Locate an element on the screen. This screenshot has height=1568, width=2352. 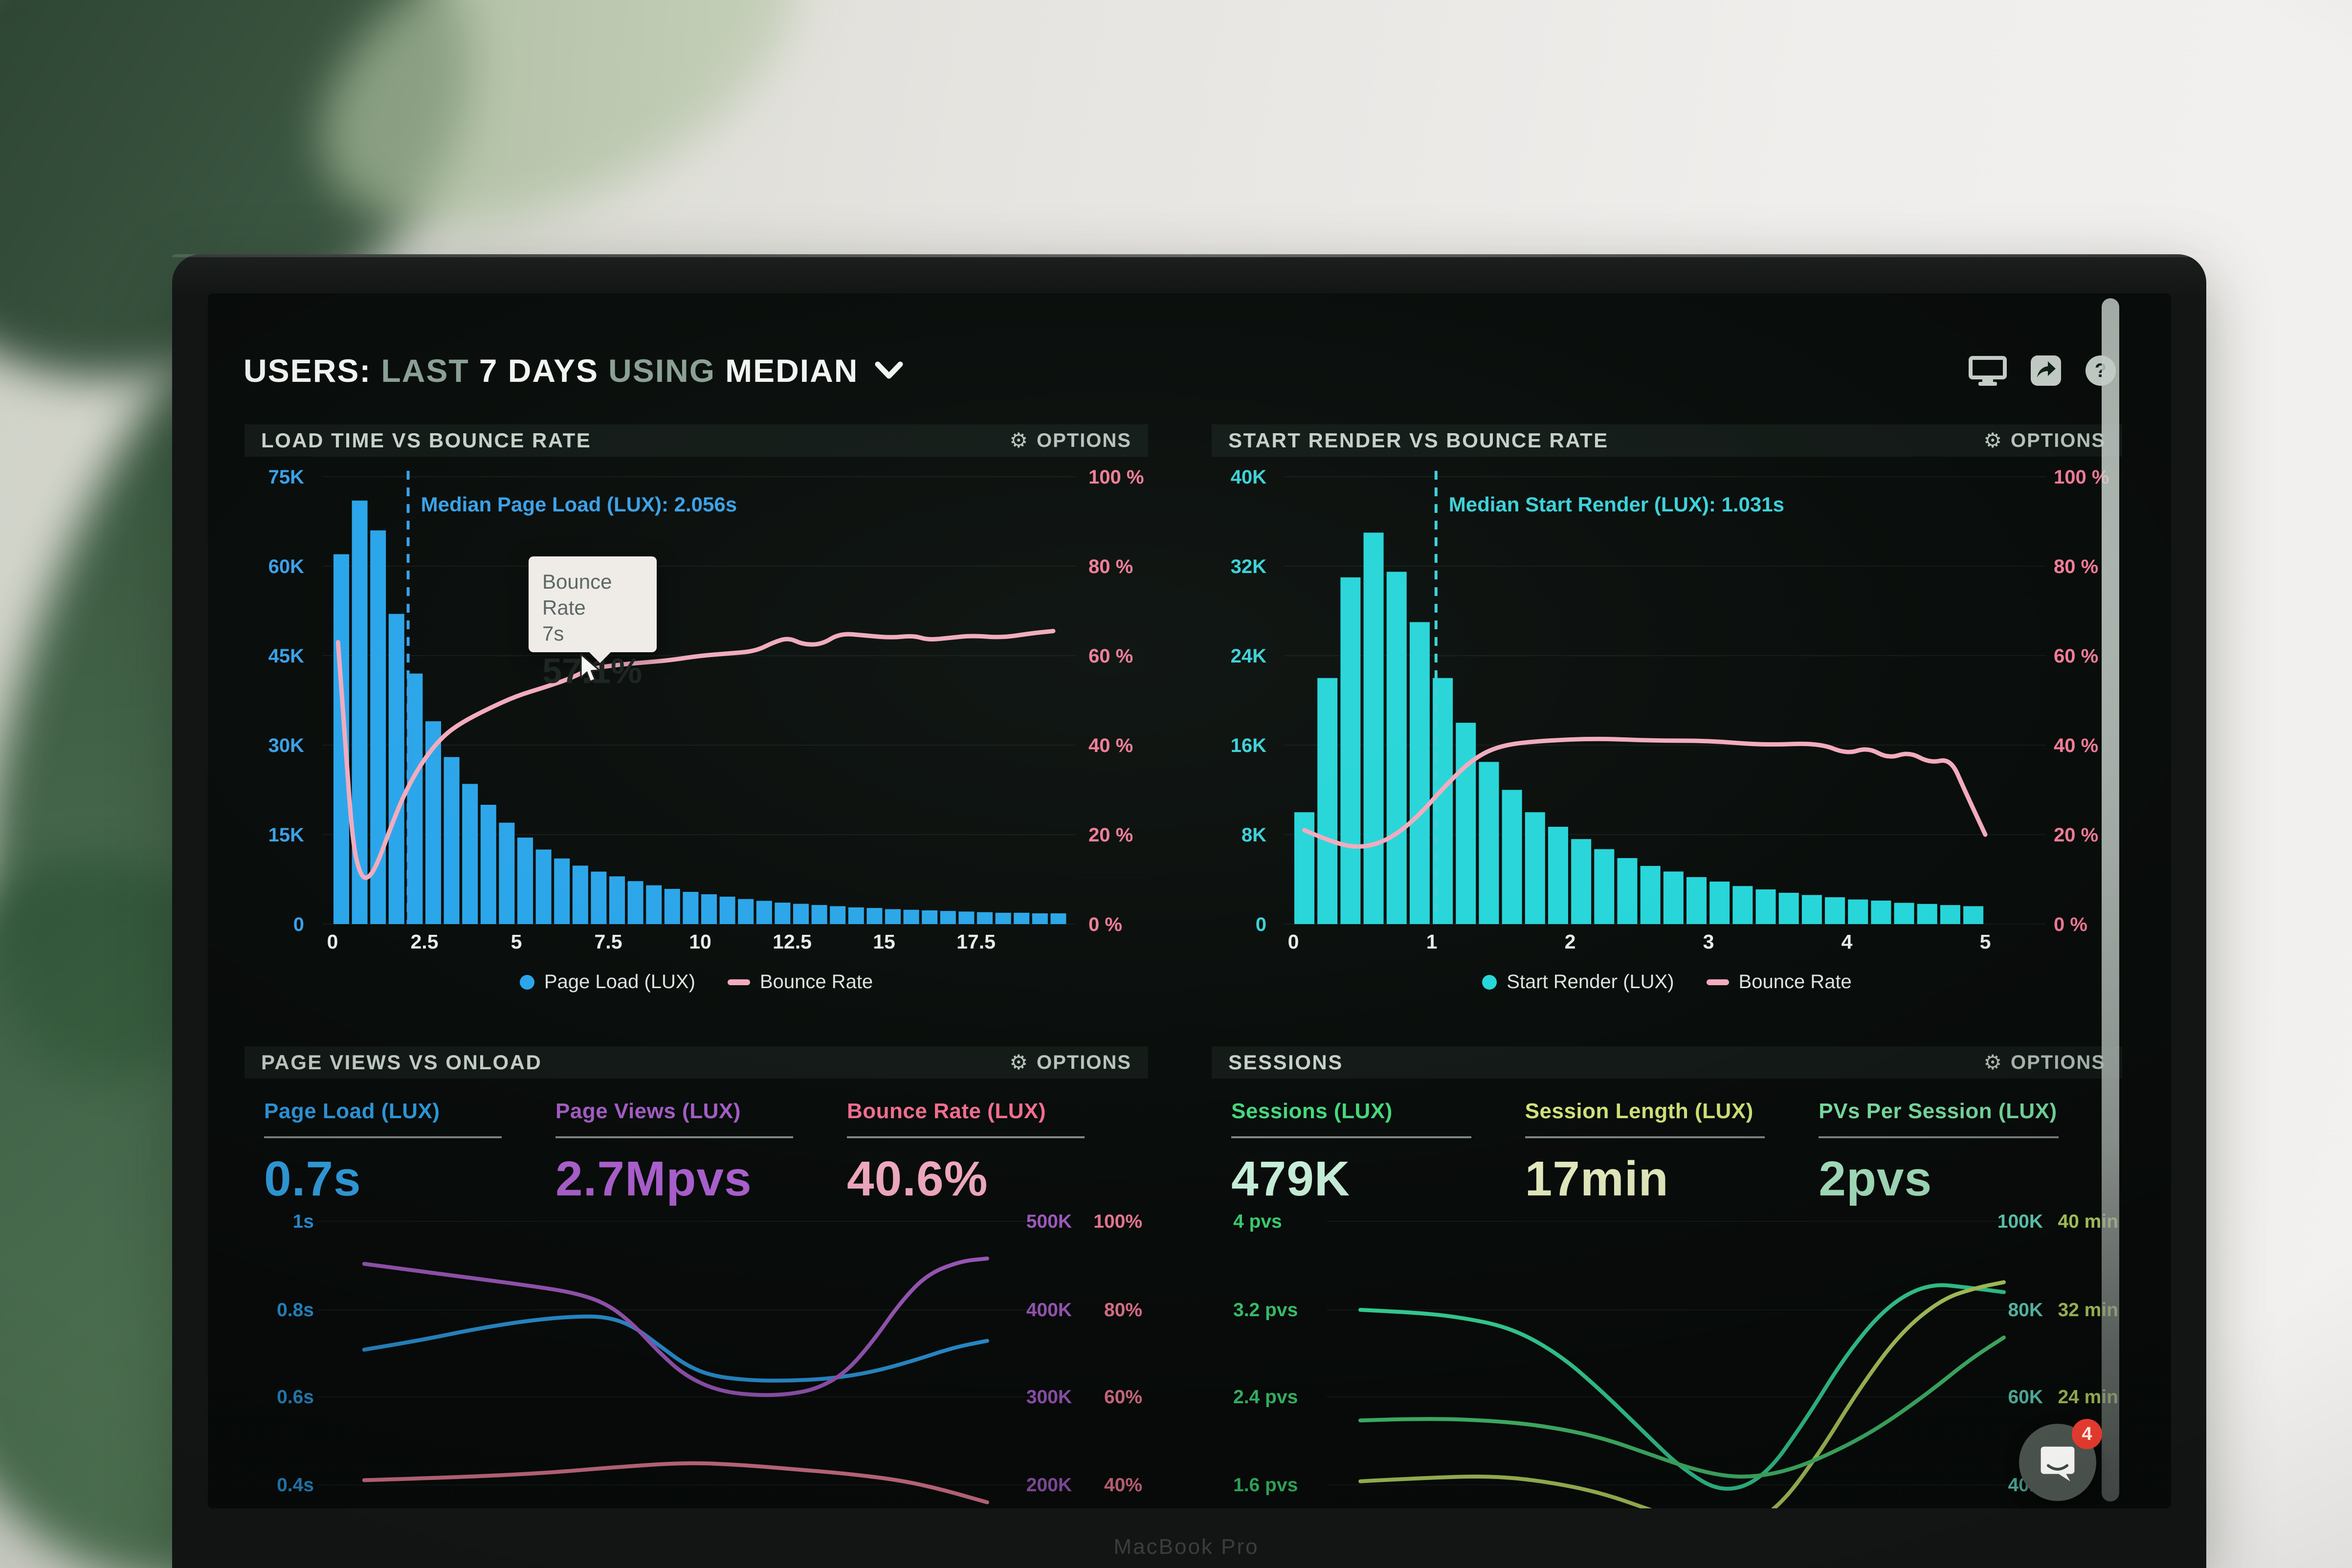
panel-header: PAGE VIEWS VS ONLOAD ⚙ OPTIONS is located at coordinates (696, 1062).